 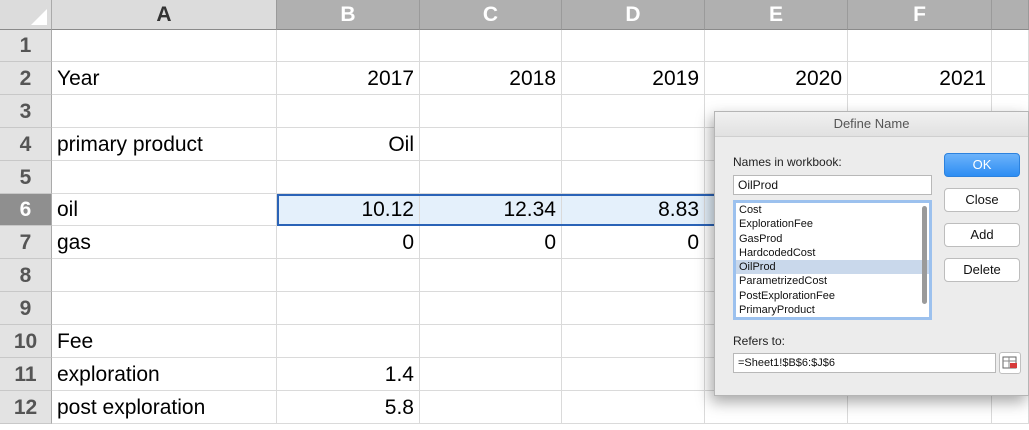 What do you see at coordinates (920, 78) in the screenshot?
I see `cell-f2: 2021` at bounding box center [920, 78].